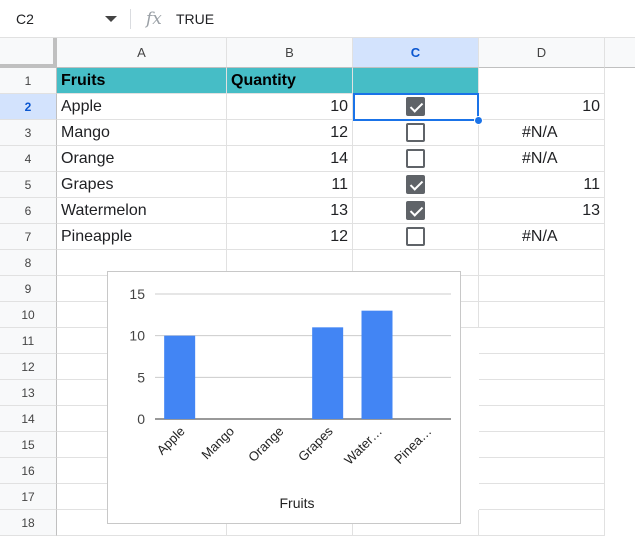 This screenshot has width=635, height=540. I want to click on x-axis-title: Fruits, so click(297, 503).